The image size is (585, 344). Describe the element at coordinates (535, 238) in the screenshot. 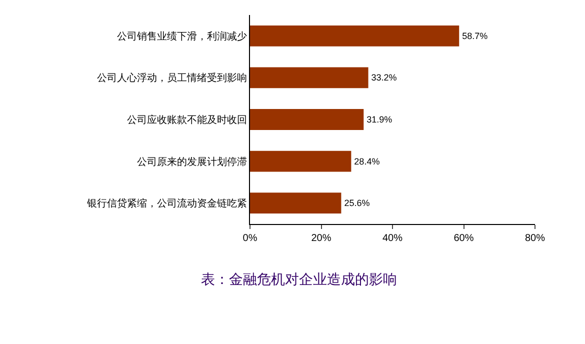

I see `x-tick-label: 80%` at that location.